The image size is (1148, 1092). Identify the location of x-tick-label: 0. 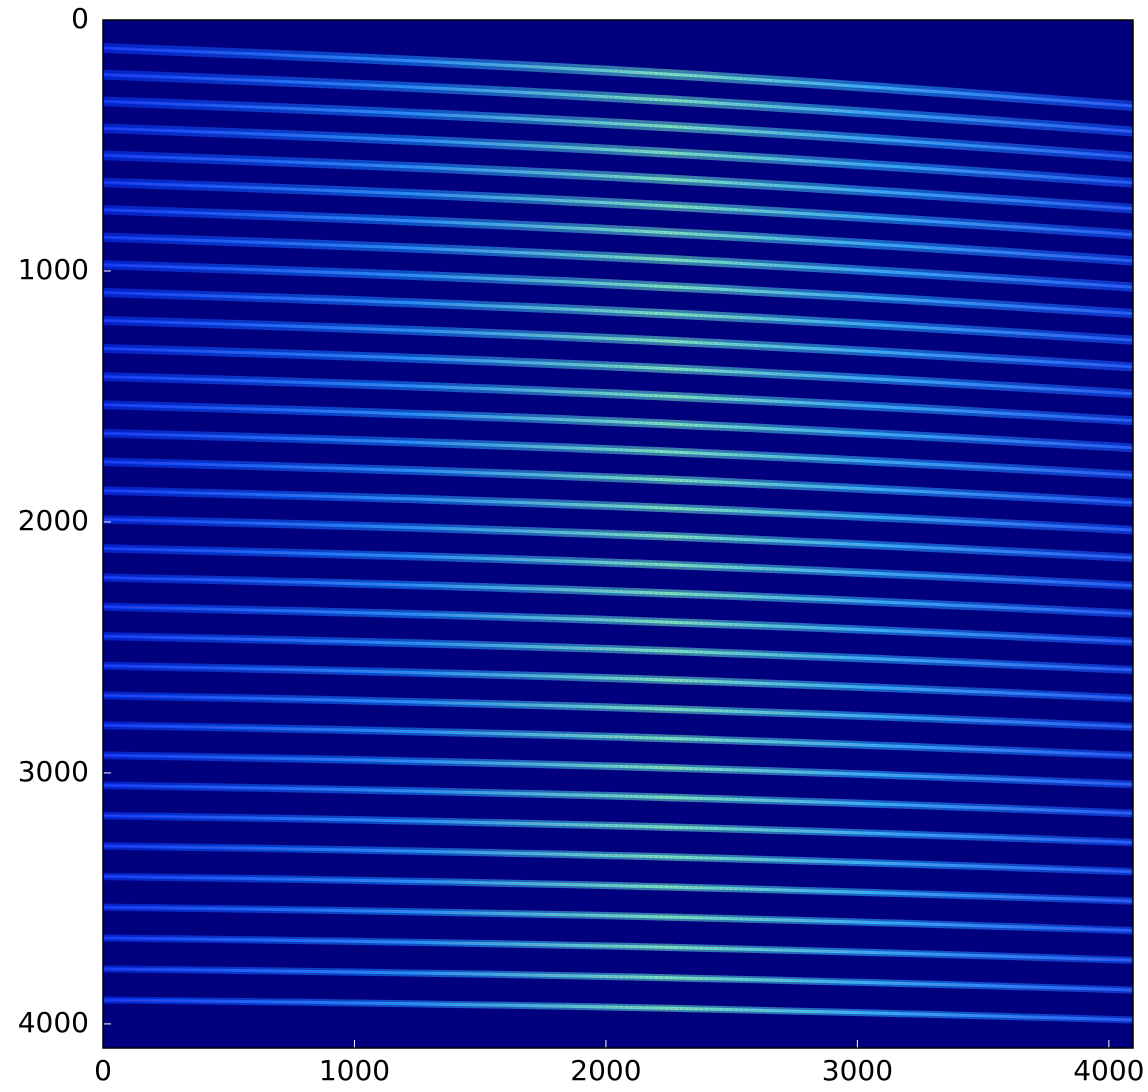
(103, 1070).